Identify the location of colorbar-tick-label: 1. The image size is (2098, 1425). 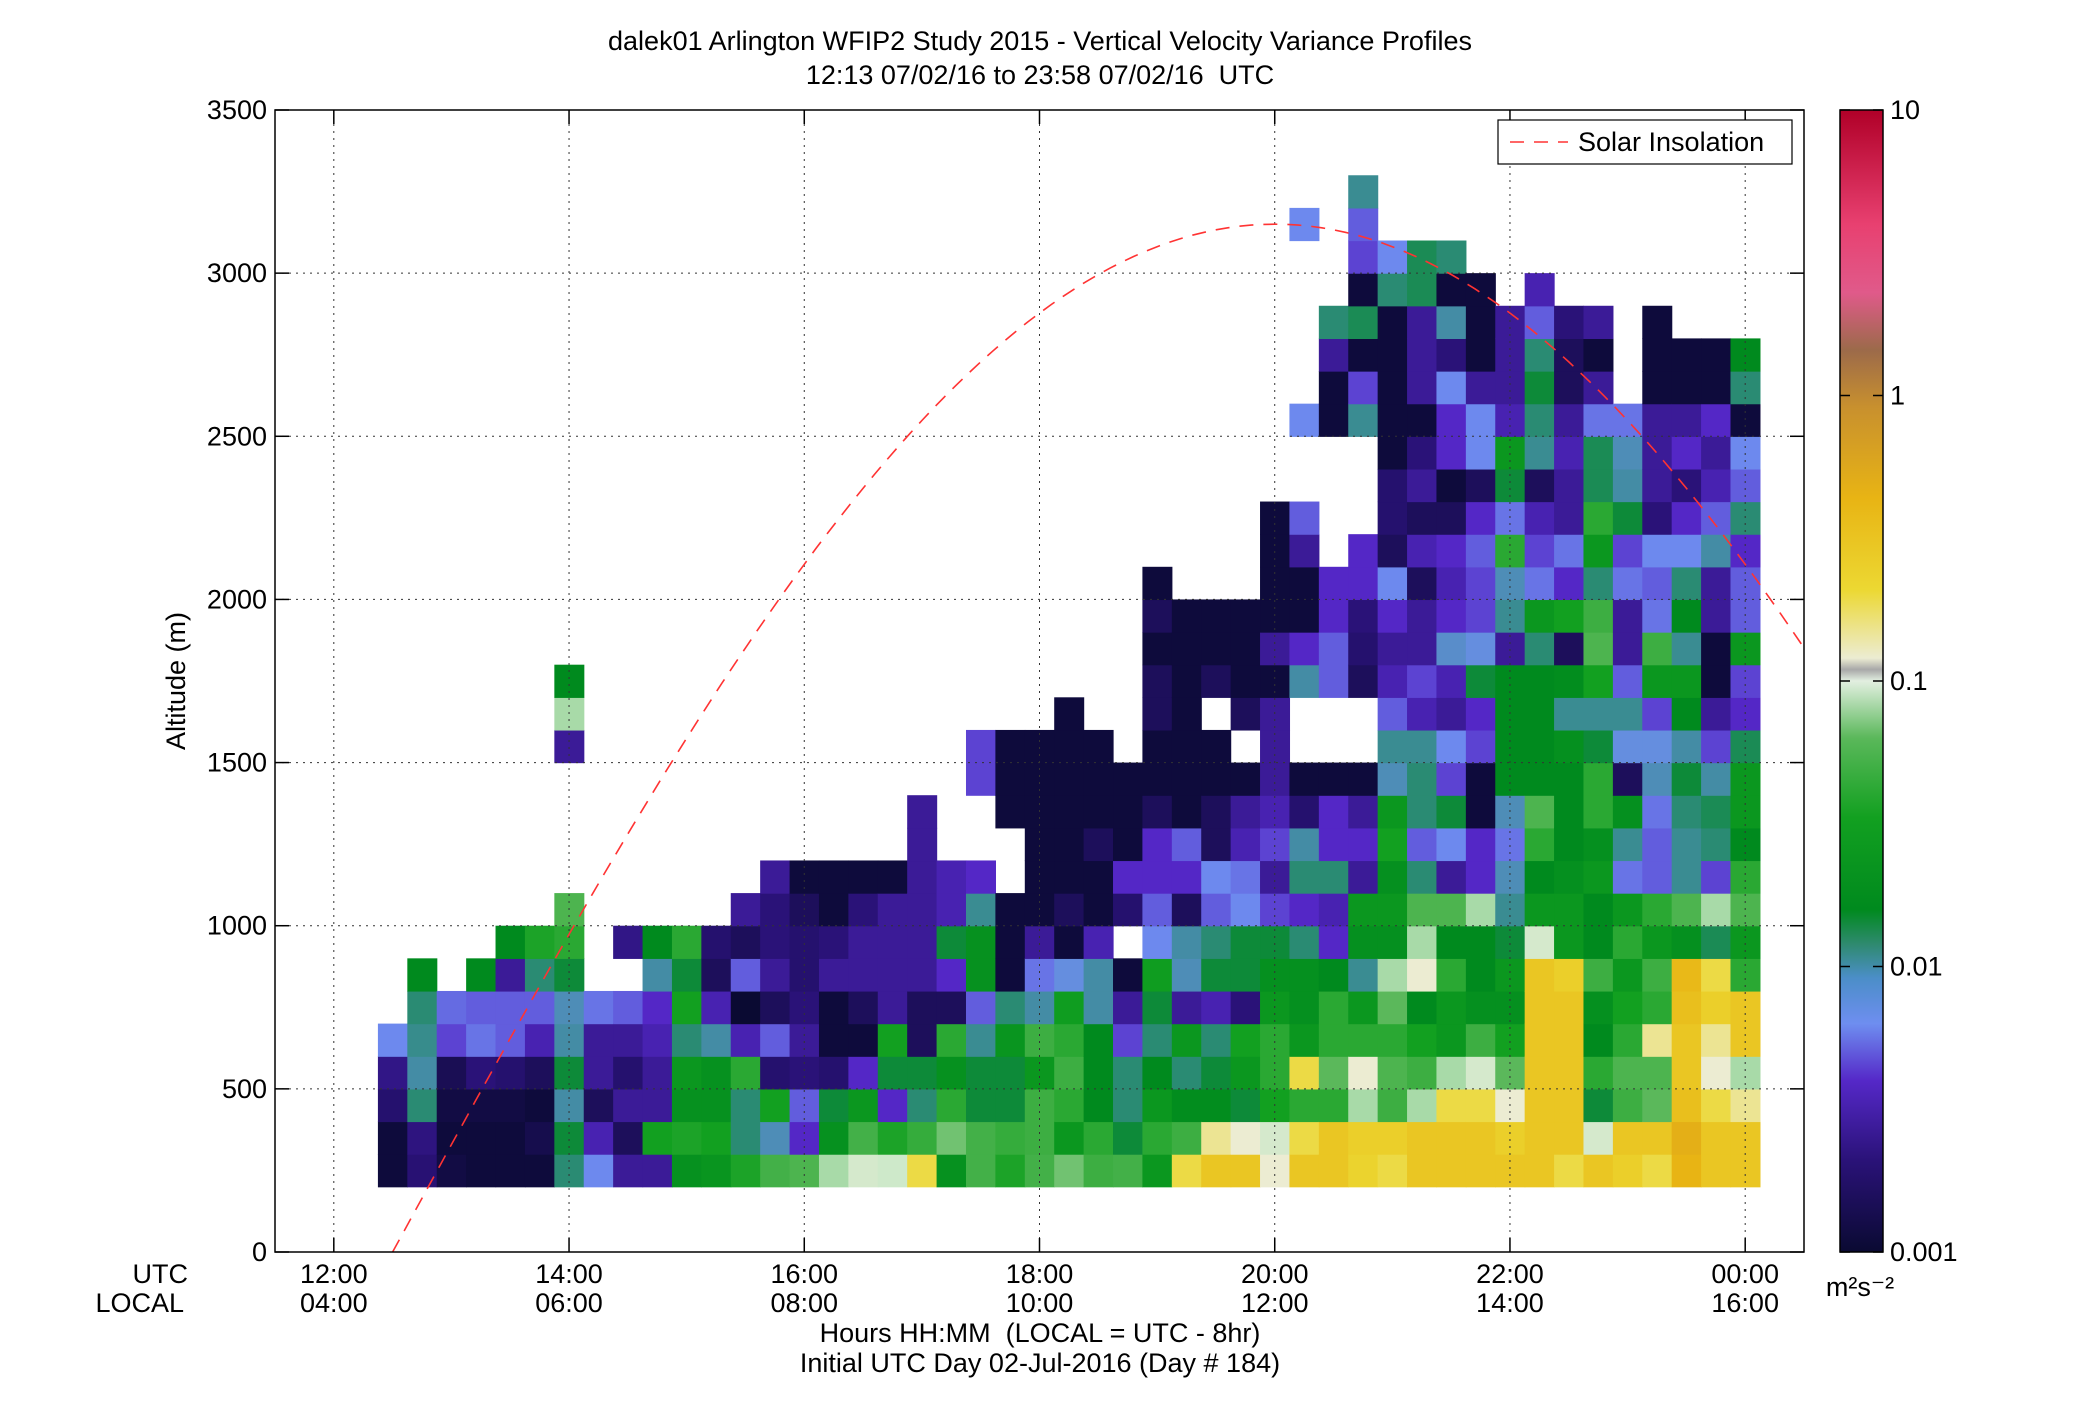
(1897, 396).